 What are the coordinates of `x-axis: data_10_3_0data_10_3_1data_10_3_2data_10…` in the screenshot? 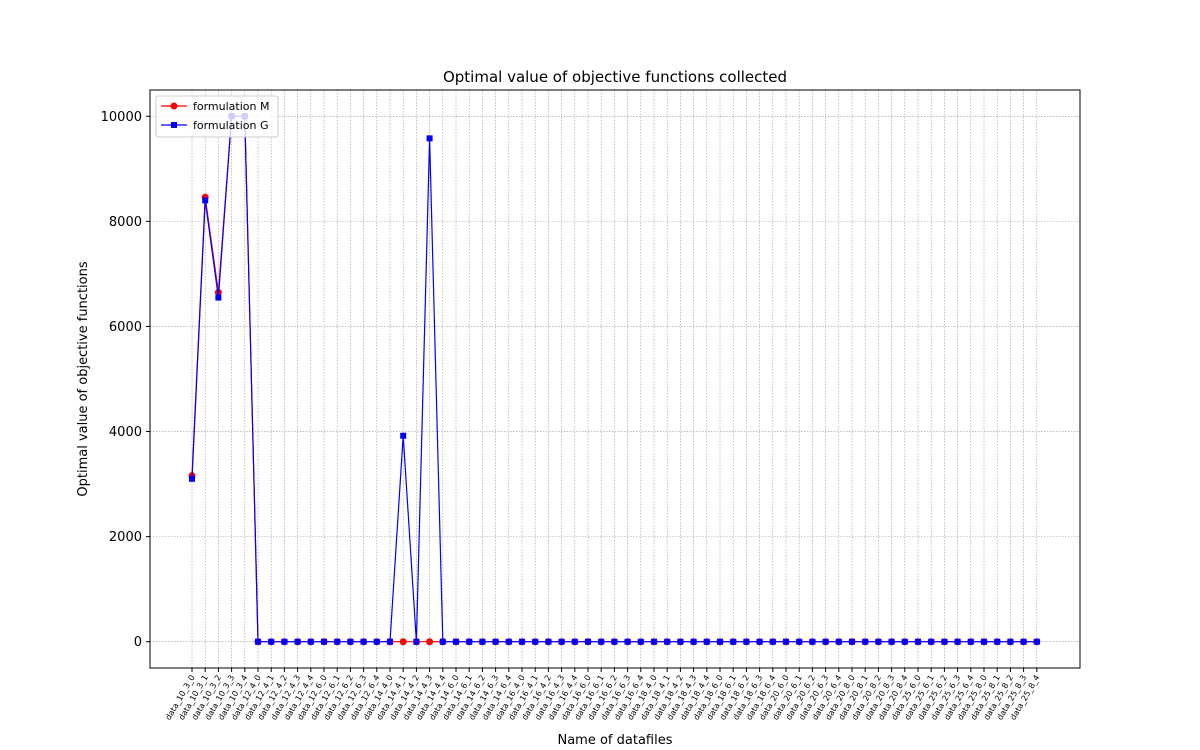 It's located at (603, 695).